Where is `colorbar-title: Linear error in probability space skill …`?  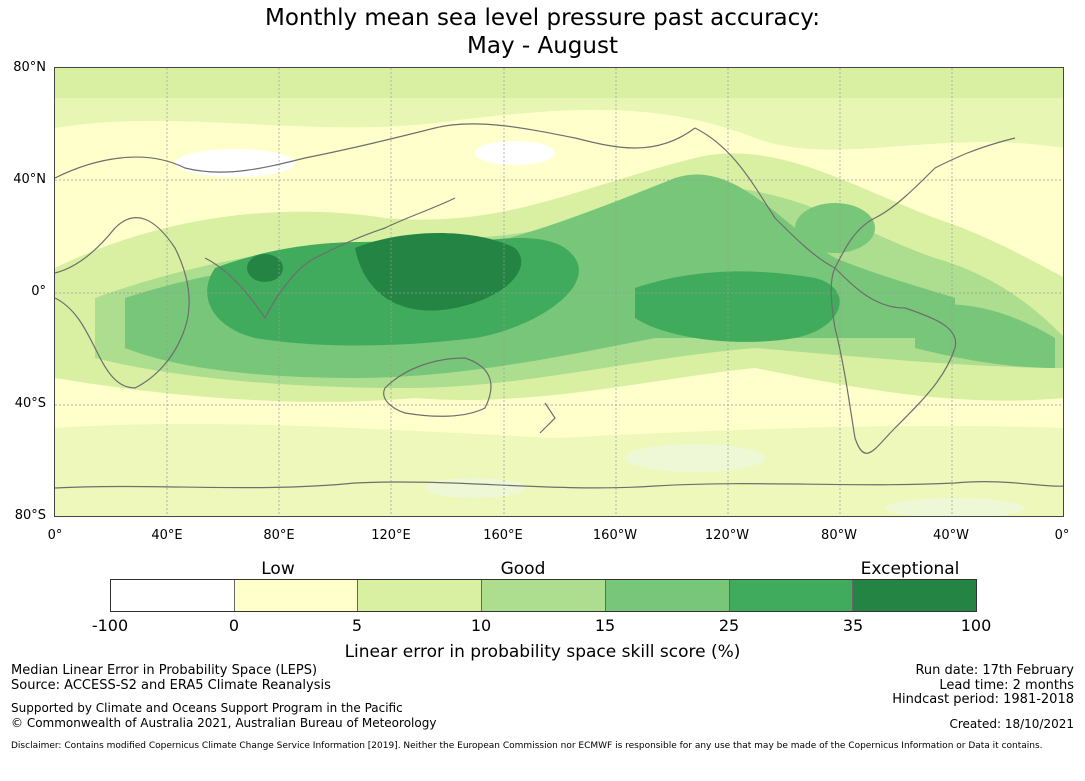 colorbar-title: Linear error in probability space skill … is located at coordinates (542, 652).